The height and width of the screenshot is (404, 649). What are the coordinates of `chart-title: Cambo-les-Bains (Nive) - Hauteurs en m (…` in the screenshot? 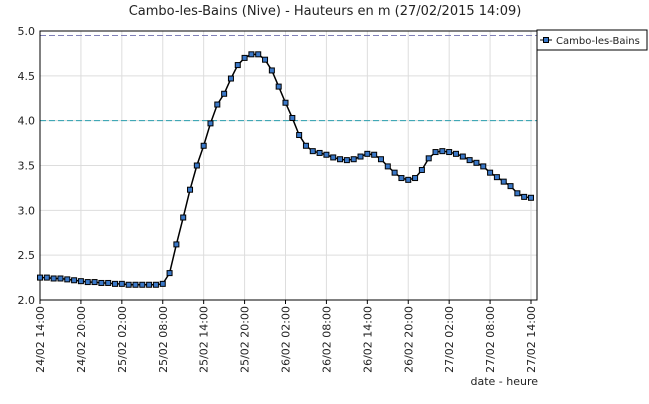 It's located at (325, 11).